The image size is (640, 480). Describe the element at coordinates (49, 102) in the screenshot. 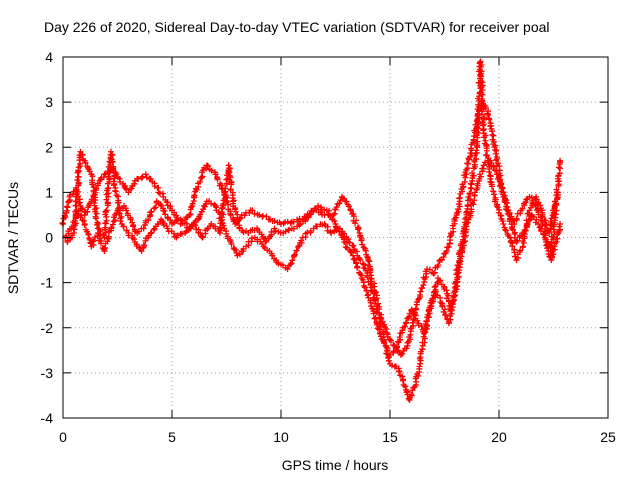

I see `y-tick-label: 3` at that location.